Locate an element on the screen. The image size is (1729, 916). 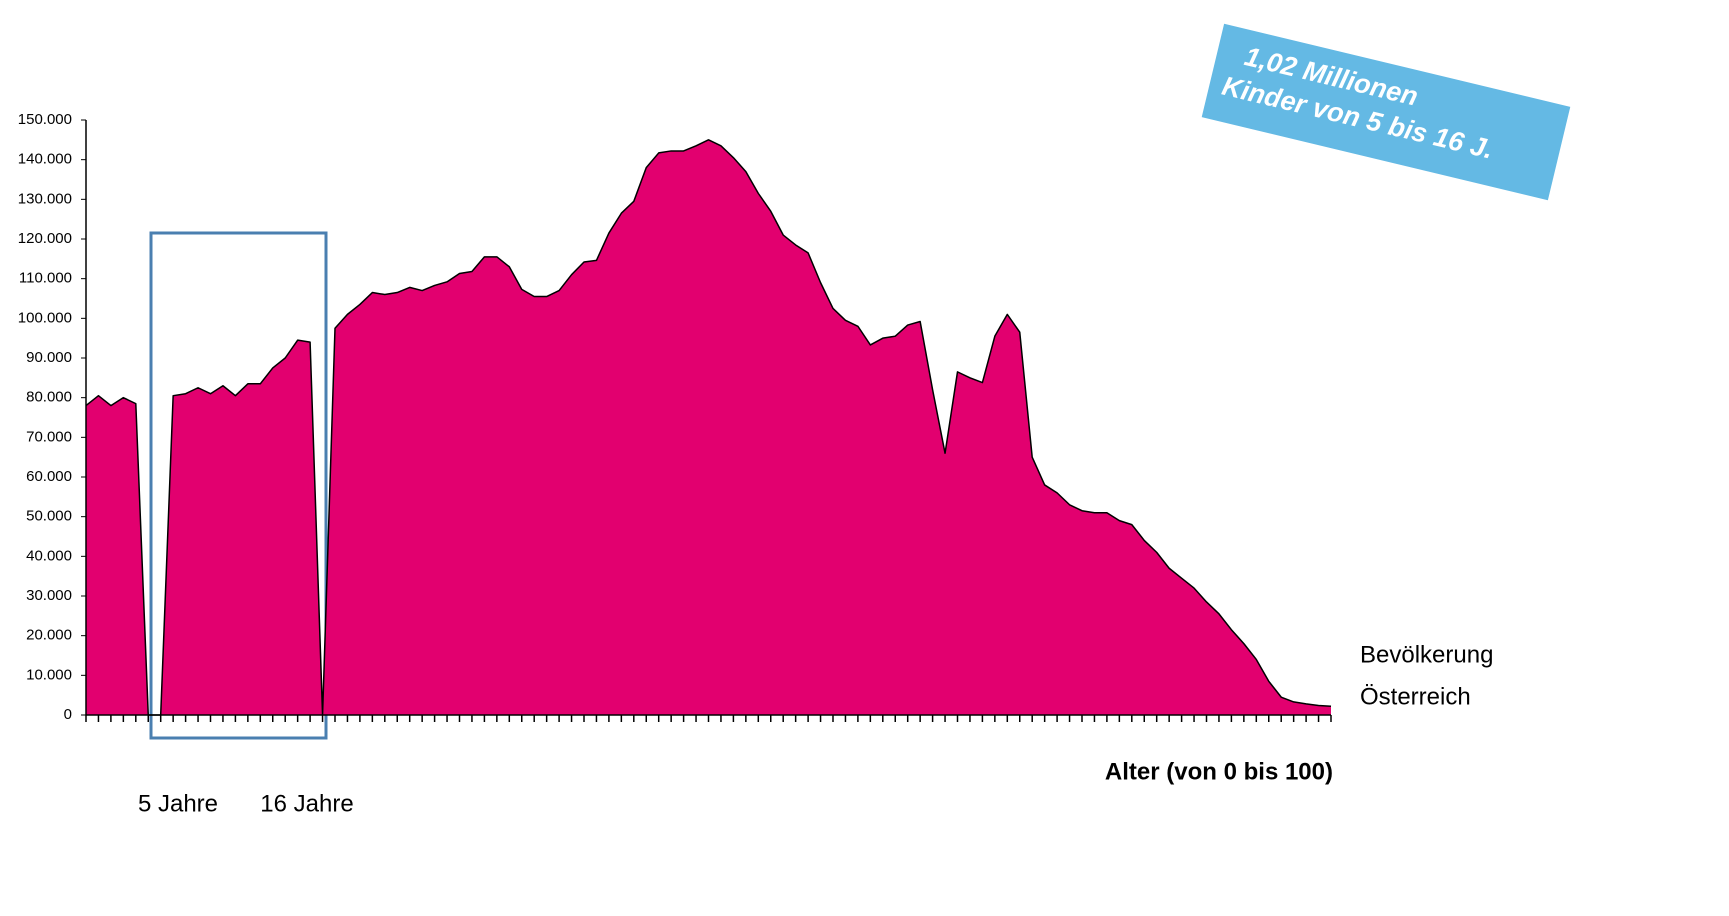
y-tick-label: 140.000 is located at coordinates (45, 159).